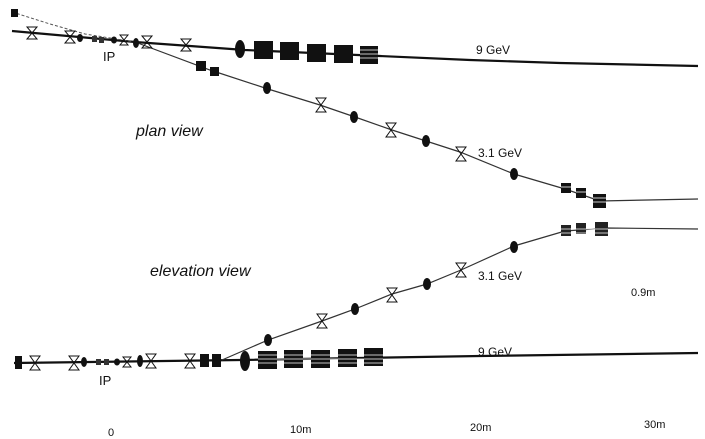  Describe the element at coordinates (493, 50) in the screenshot. I see `plan-9gev-label: 9 GeV` at that location.